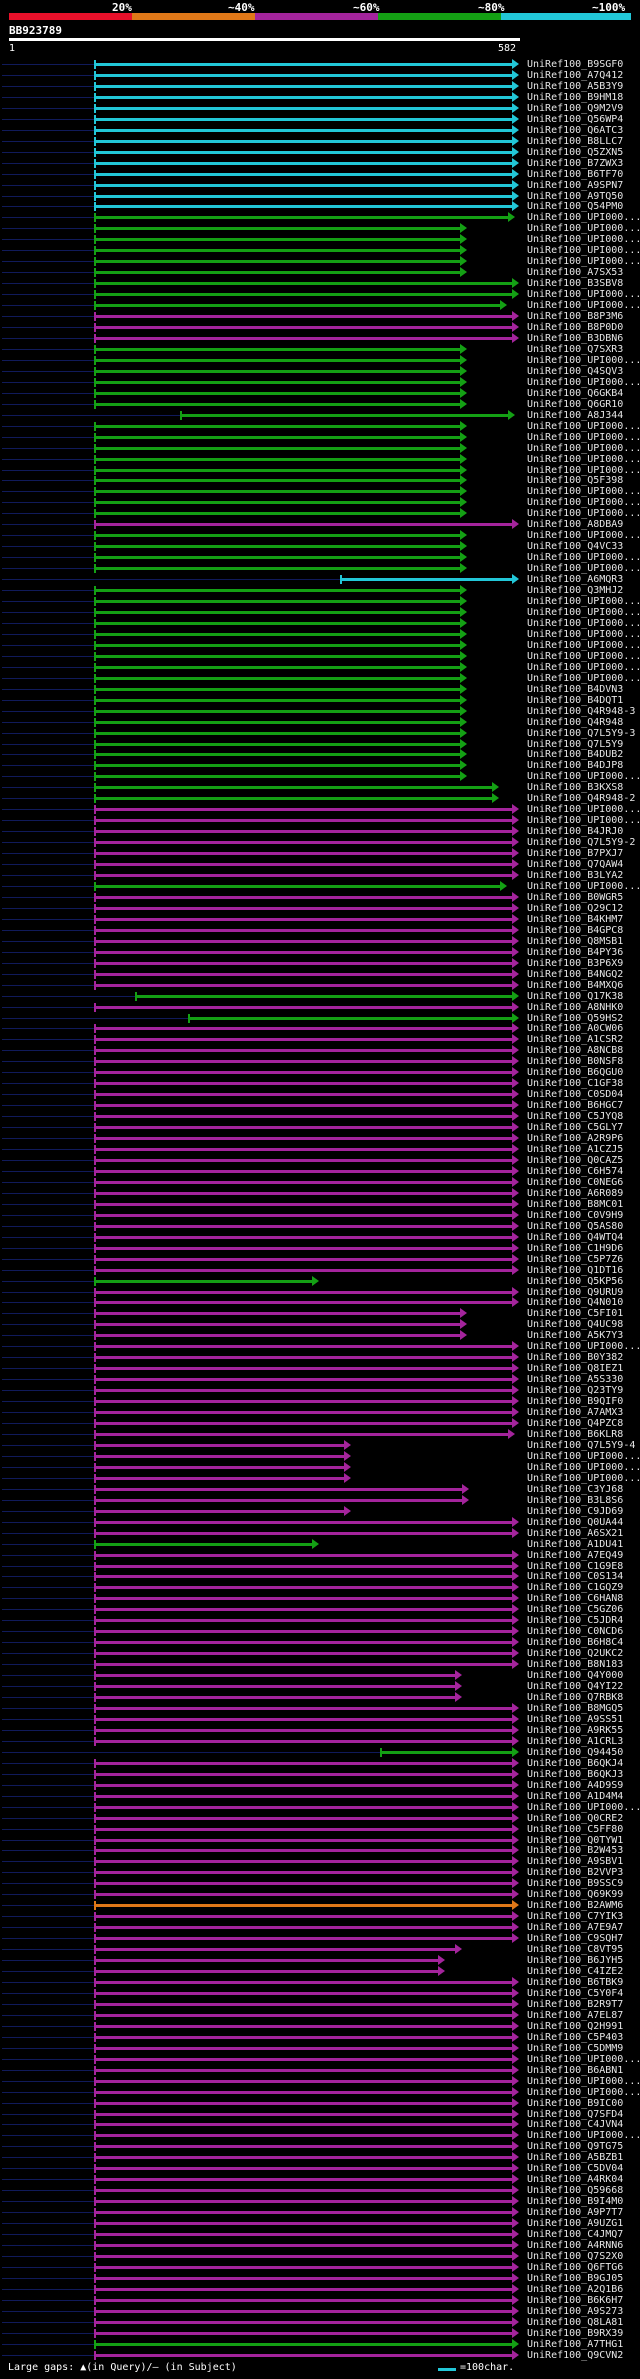 The height and width of the screenshot is (2379, 640). Describe the element at coordinates (575, 788) in the screenshot. I see `hit-label-link: UniRef100_B3KXS8` at that location.